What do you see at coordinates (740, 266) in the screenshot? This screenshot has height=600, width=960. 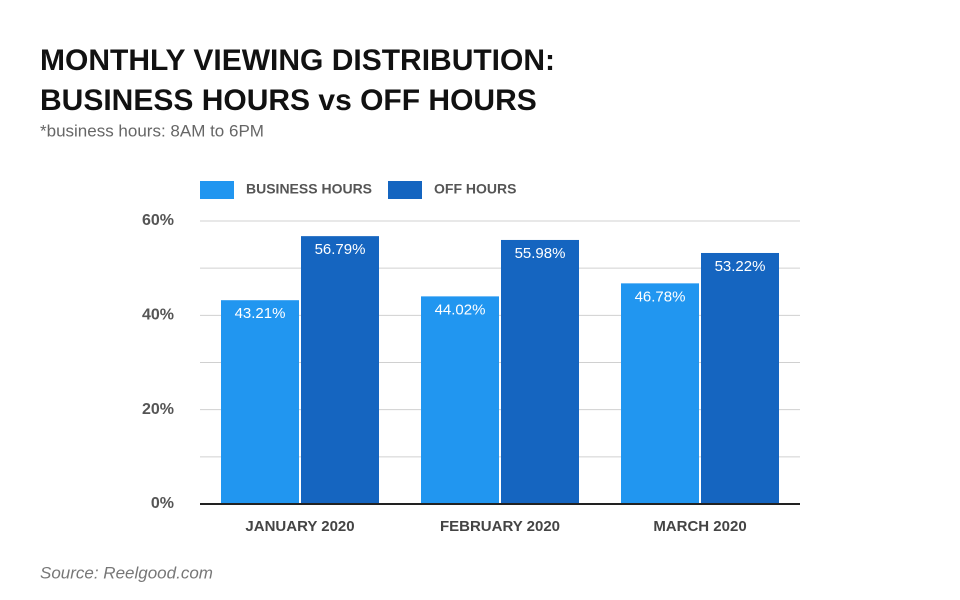 I see `value-label: 53.22%` at bounding box center [740, 266].